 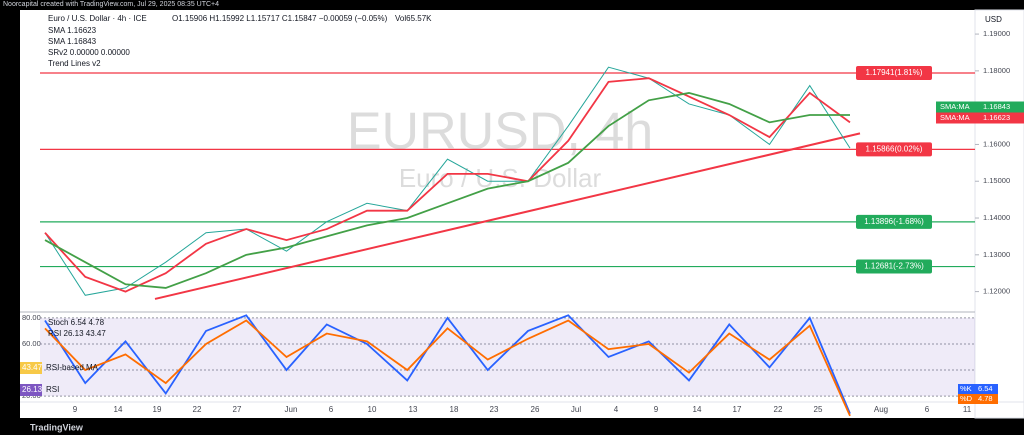 I want to click on time-label: 13, so click(x=413, y=409).